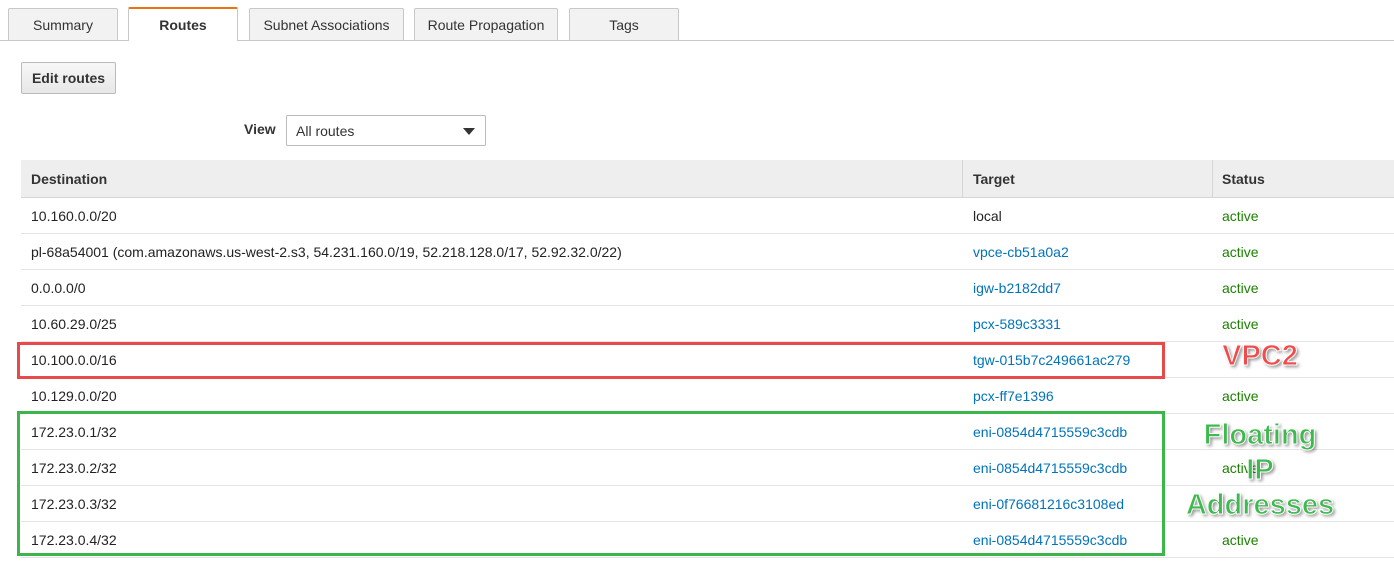 The image size is (1394, 563). What do you see at coordinates (707, 324) in the screenshot?
I see `table-row: 10.60.29.0/25 pcx-589c3331 active` at bounding box center [707, 324].